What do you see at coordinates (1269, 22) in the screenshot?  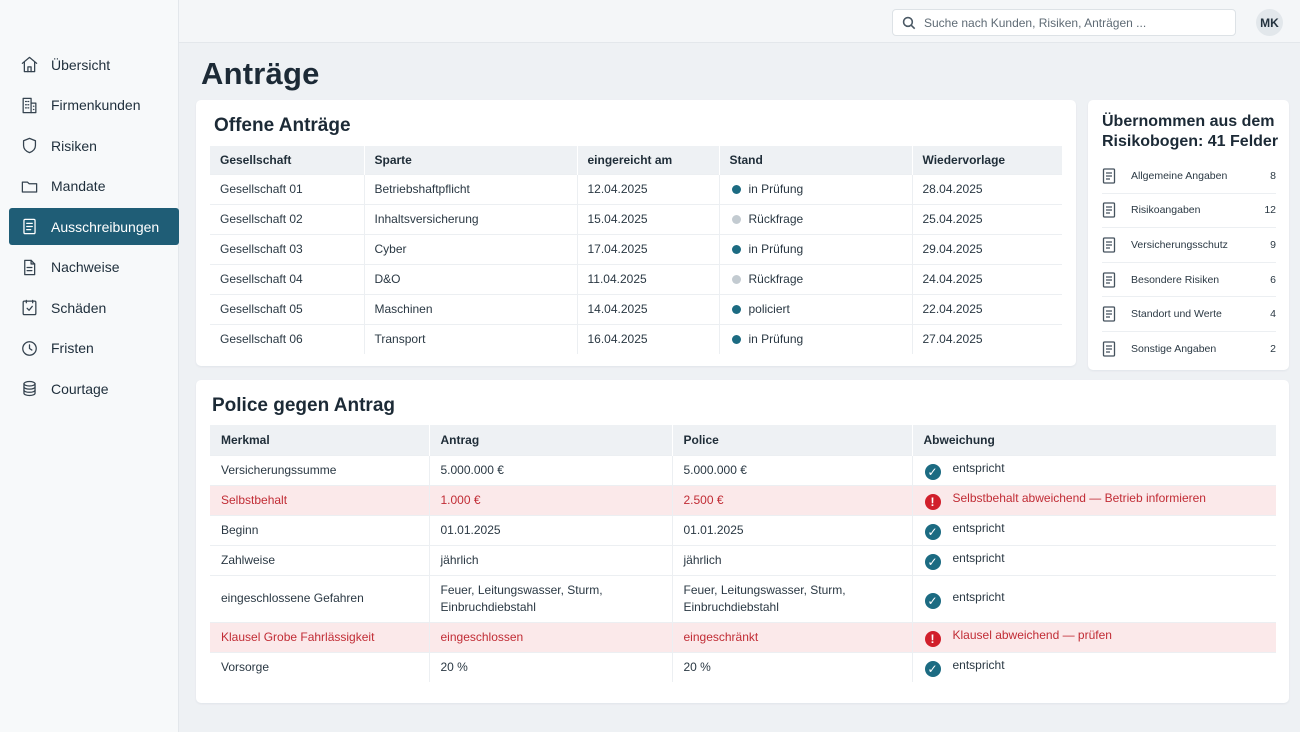 I see `user-avatar: MK` at bounding box center [1269, 22].